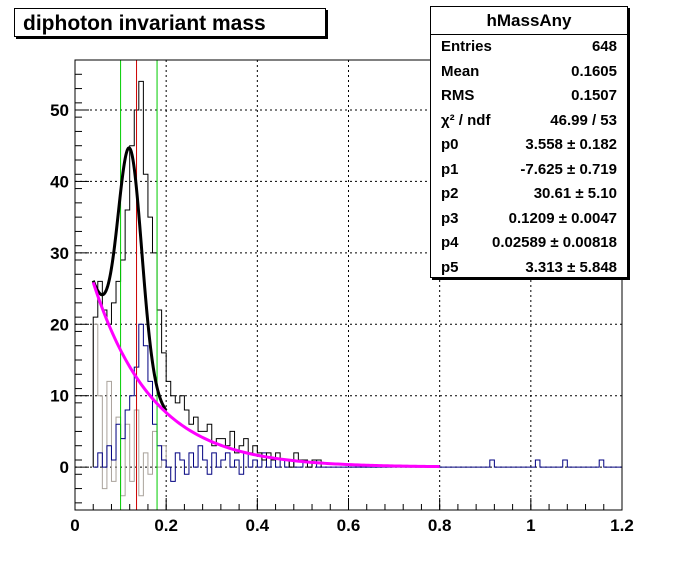 Image resolution: width=696 pixels, height=572 pixels. What do you see at coordinates (59, 181) in the screenshot?
I see `y-tick-label: 40` at bounding box center [59, 181].